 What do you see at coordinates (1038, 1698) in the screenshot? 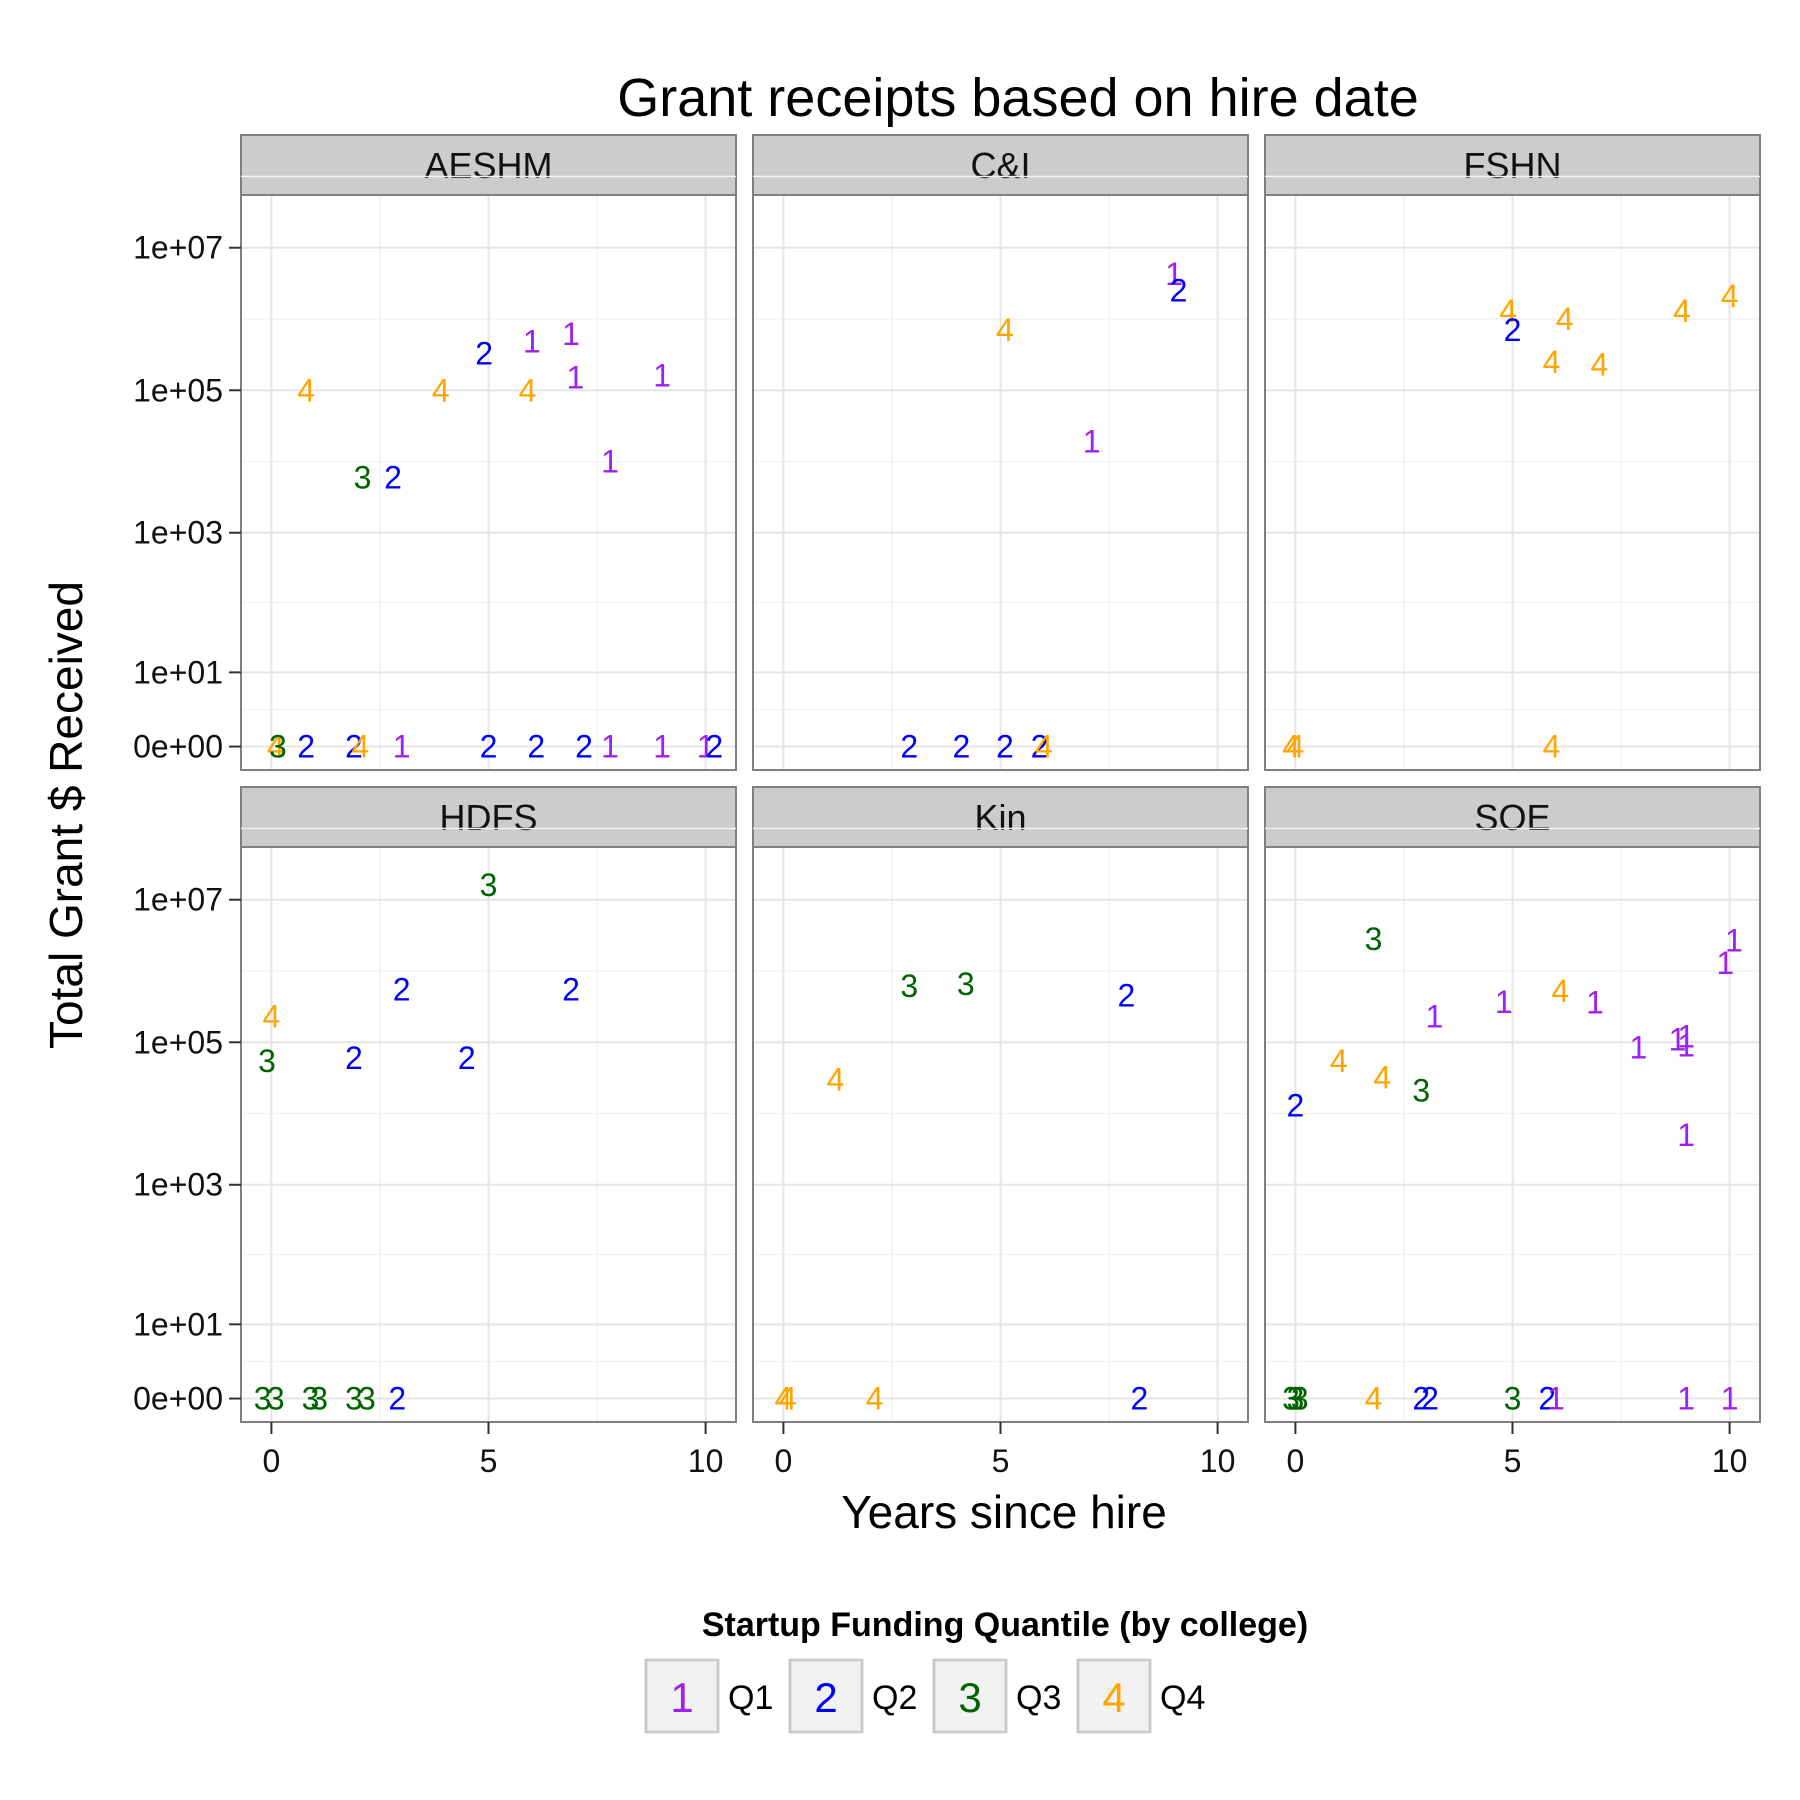
I see `legend-label: Q3` at bounding box center [1038, 1698].